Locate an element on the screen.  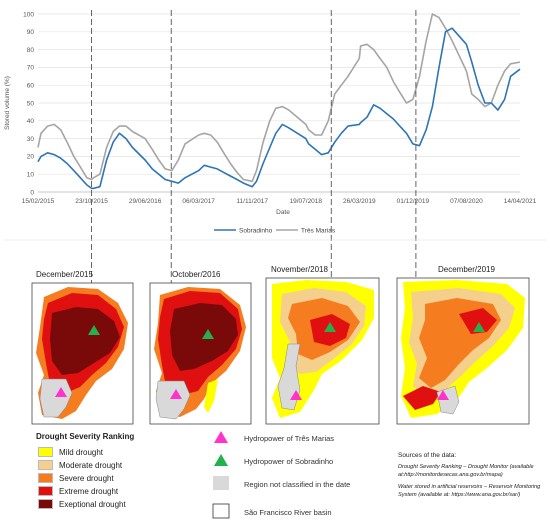
exceptional-swatch is located at coordinates (45, 504).